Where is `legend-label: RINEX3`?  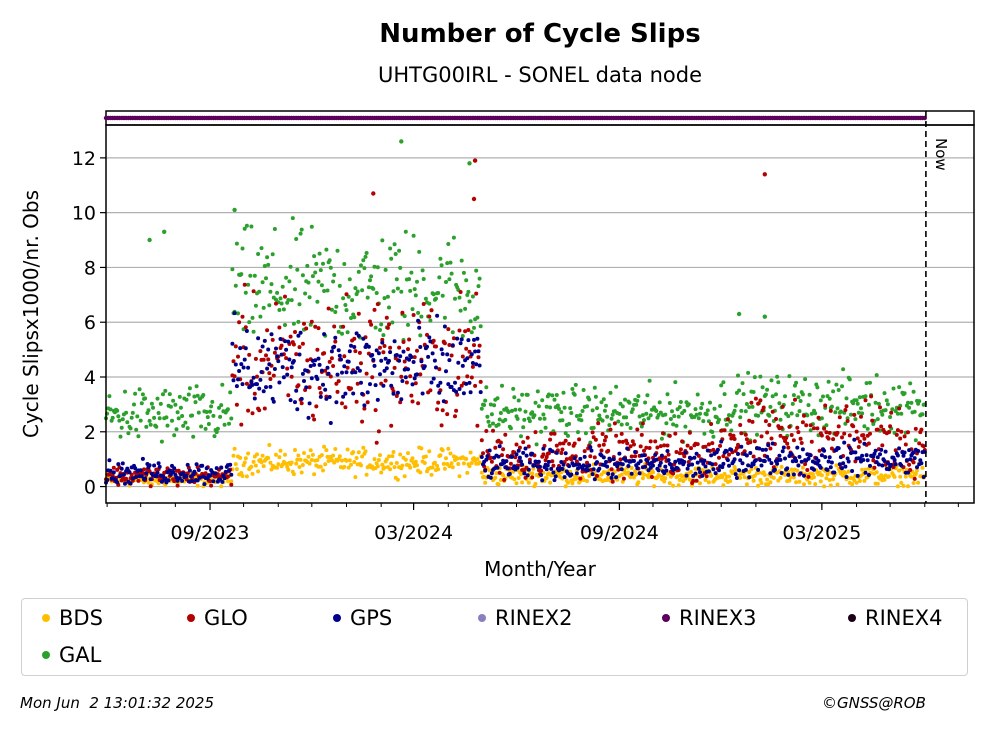
legend-label: RINEX3 is located at coordinates (718, 618).